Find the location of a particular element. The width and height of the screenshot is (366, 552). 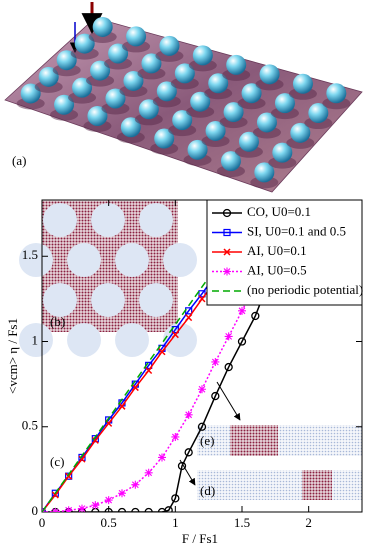

inset-b: (b) is located at coordinates (108, 278).